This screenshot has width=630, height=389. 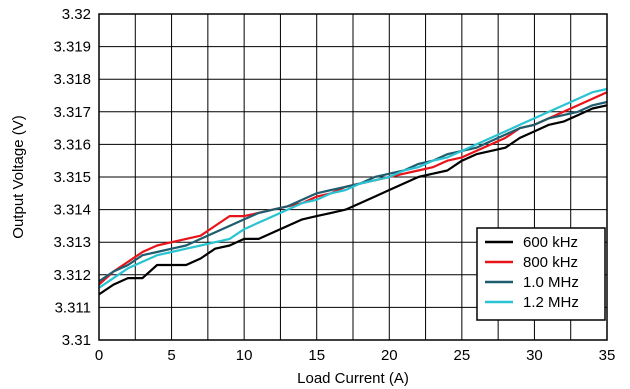 What do you see at coordinates (76, 340) in the screenshot?
I see `y-tick-label: 3.31` at bounding box center [76, 340].